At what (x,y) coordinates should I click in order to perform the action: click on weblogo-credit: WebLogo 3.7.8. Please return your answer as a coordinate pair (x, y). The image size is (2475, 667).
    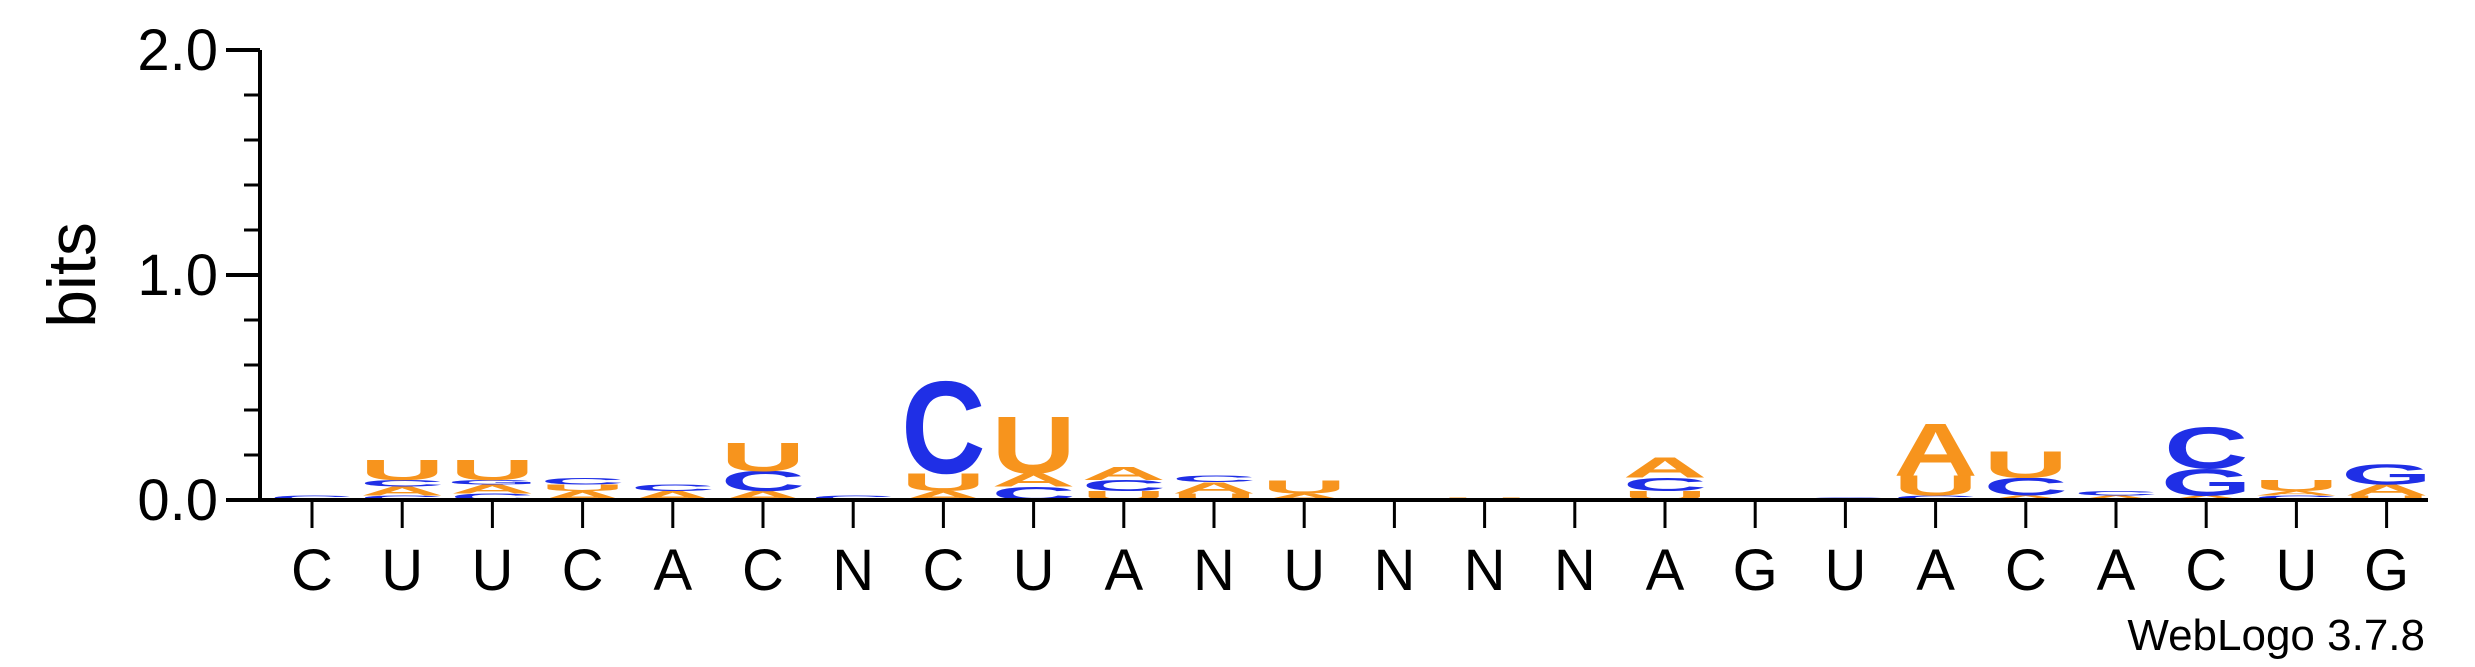
    Looking at the image, I should click on (2276, 635).